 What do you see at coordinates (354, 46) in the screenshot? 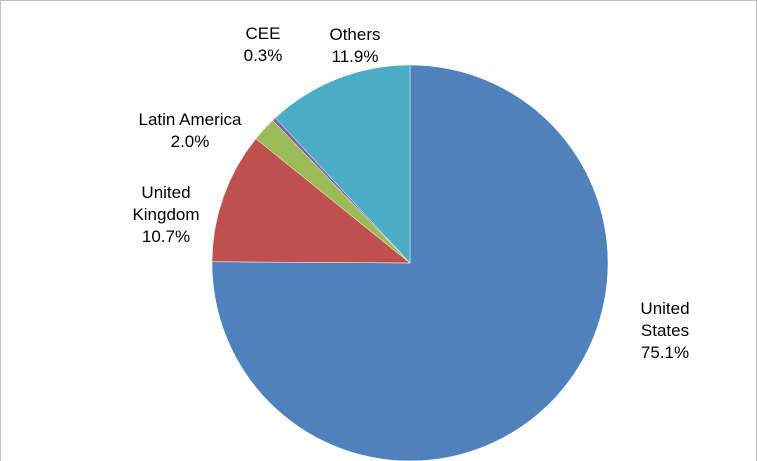
I see `slice-label: Others 11.9%` at bounding box center [354, 46].